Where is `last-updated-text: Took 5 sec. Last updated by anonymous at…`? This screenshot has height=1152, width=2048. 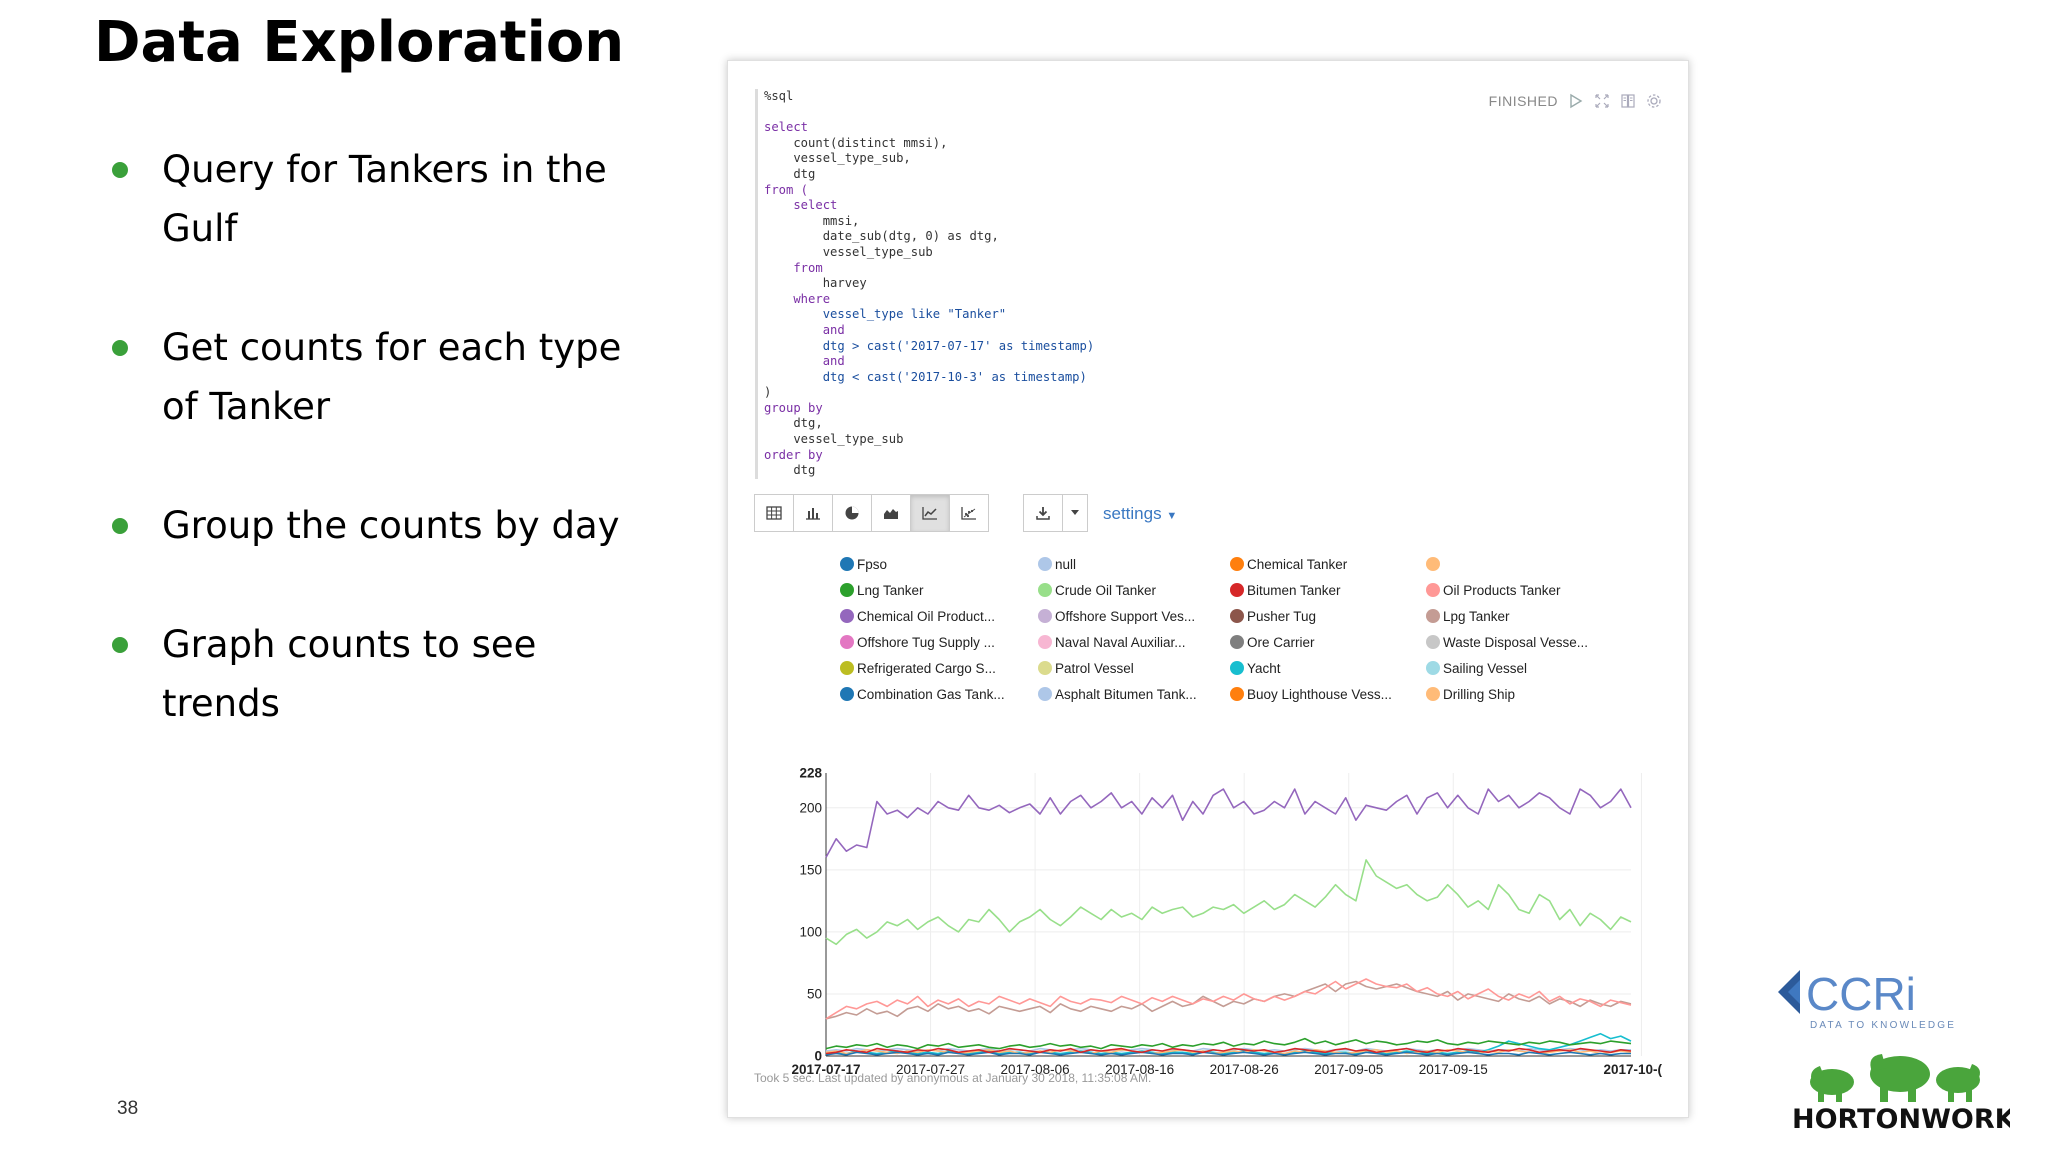
last-updated-text: Took 5 sec. Last updated by anonymous at… is located at coordinates (953, 1078).